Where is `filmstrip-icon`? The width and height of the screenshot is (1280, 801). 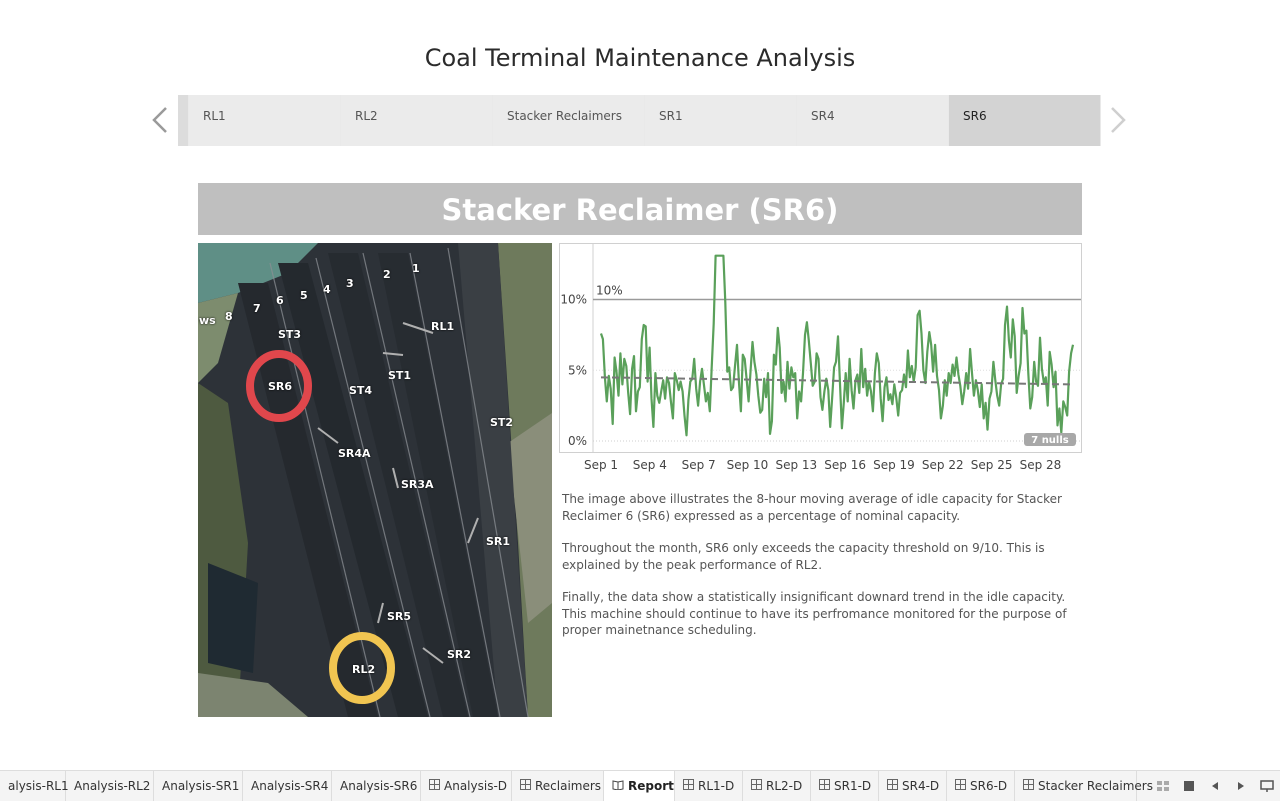 filmstrip-icon is located at coordinates (1163, 786).